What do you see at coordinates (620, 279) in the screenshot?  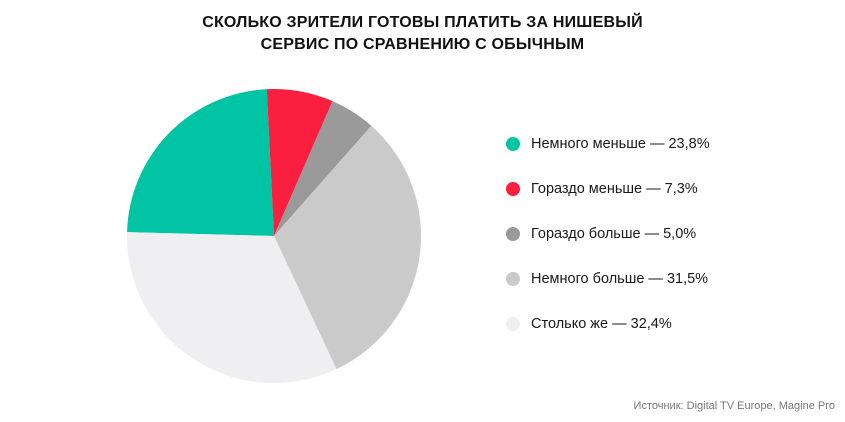 I see `legend-label-nemnogo-bolshe: Немного больше — 31,5%` at bounding box center [620, 279].